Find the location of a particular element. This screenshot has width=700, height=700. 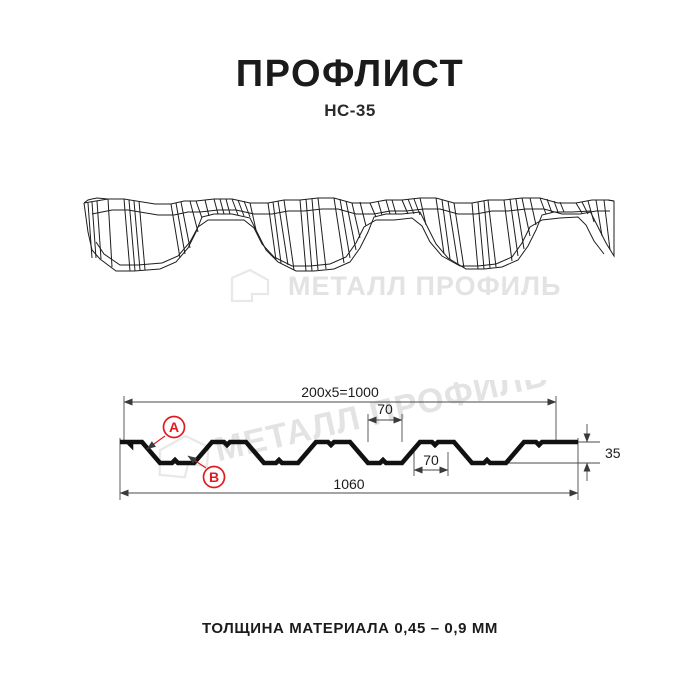

cross-section-dimension-drawing: МЕТАЛЛ ПРОФИЛЬ is located at coordinates (370, 440).